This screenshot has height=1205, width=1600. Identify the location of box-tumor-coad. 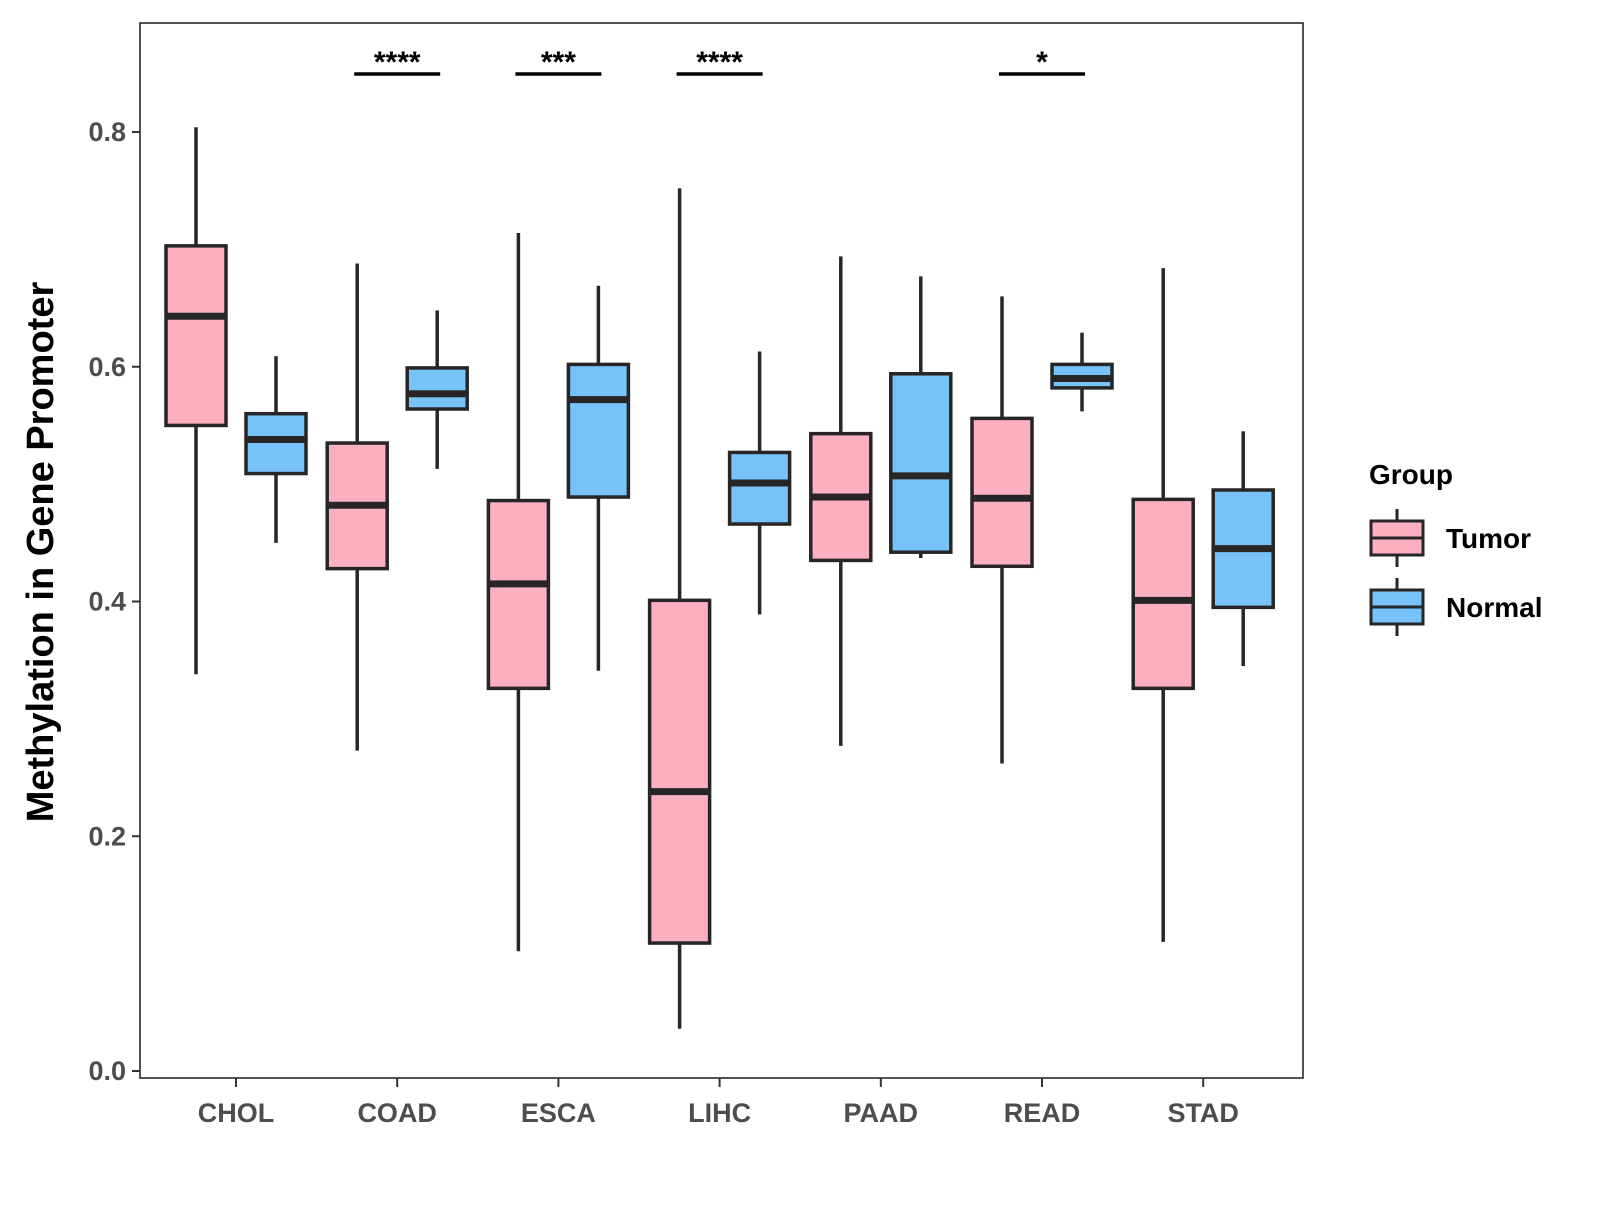
(357, 507).